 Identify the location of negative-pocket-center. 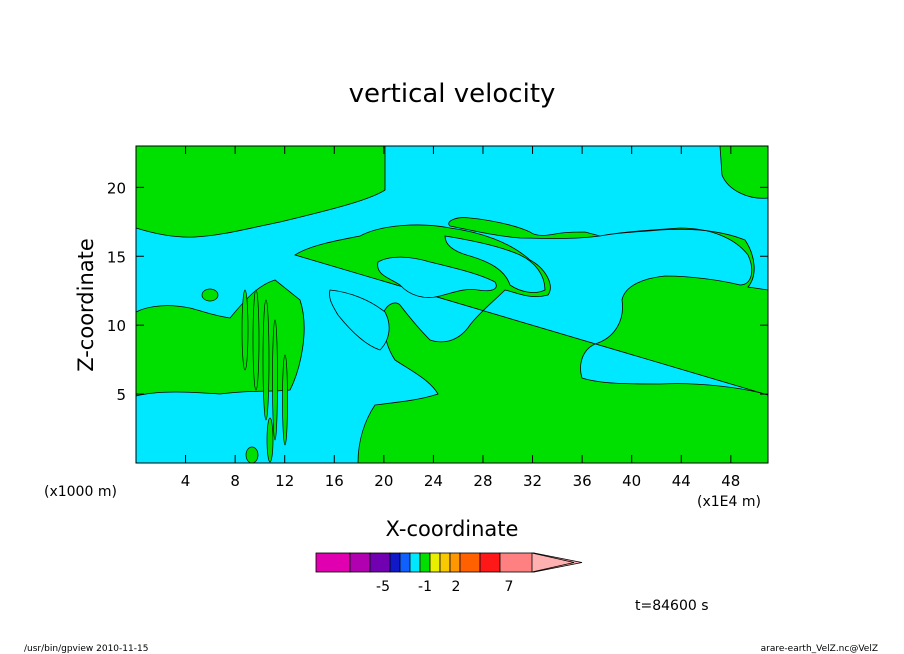
(437, 277).